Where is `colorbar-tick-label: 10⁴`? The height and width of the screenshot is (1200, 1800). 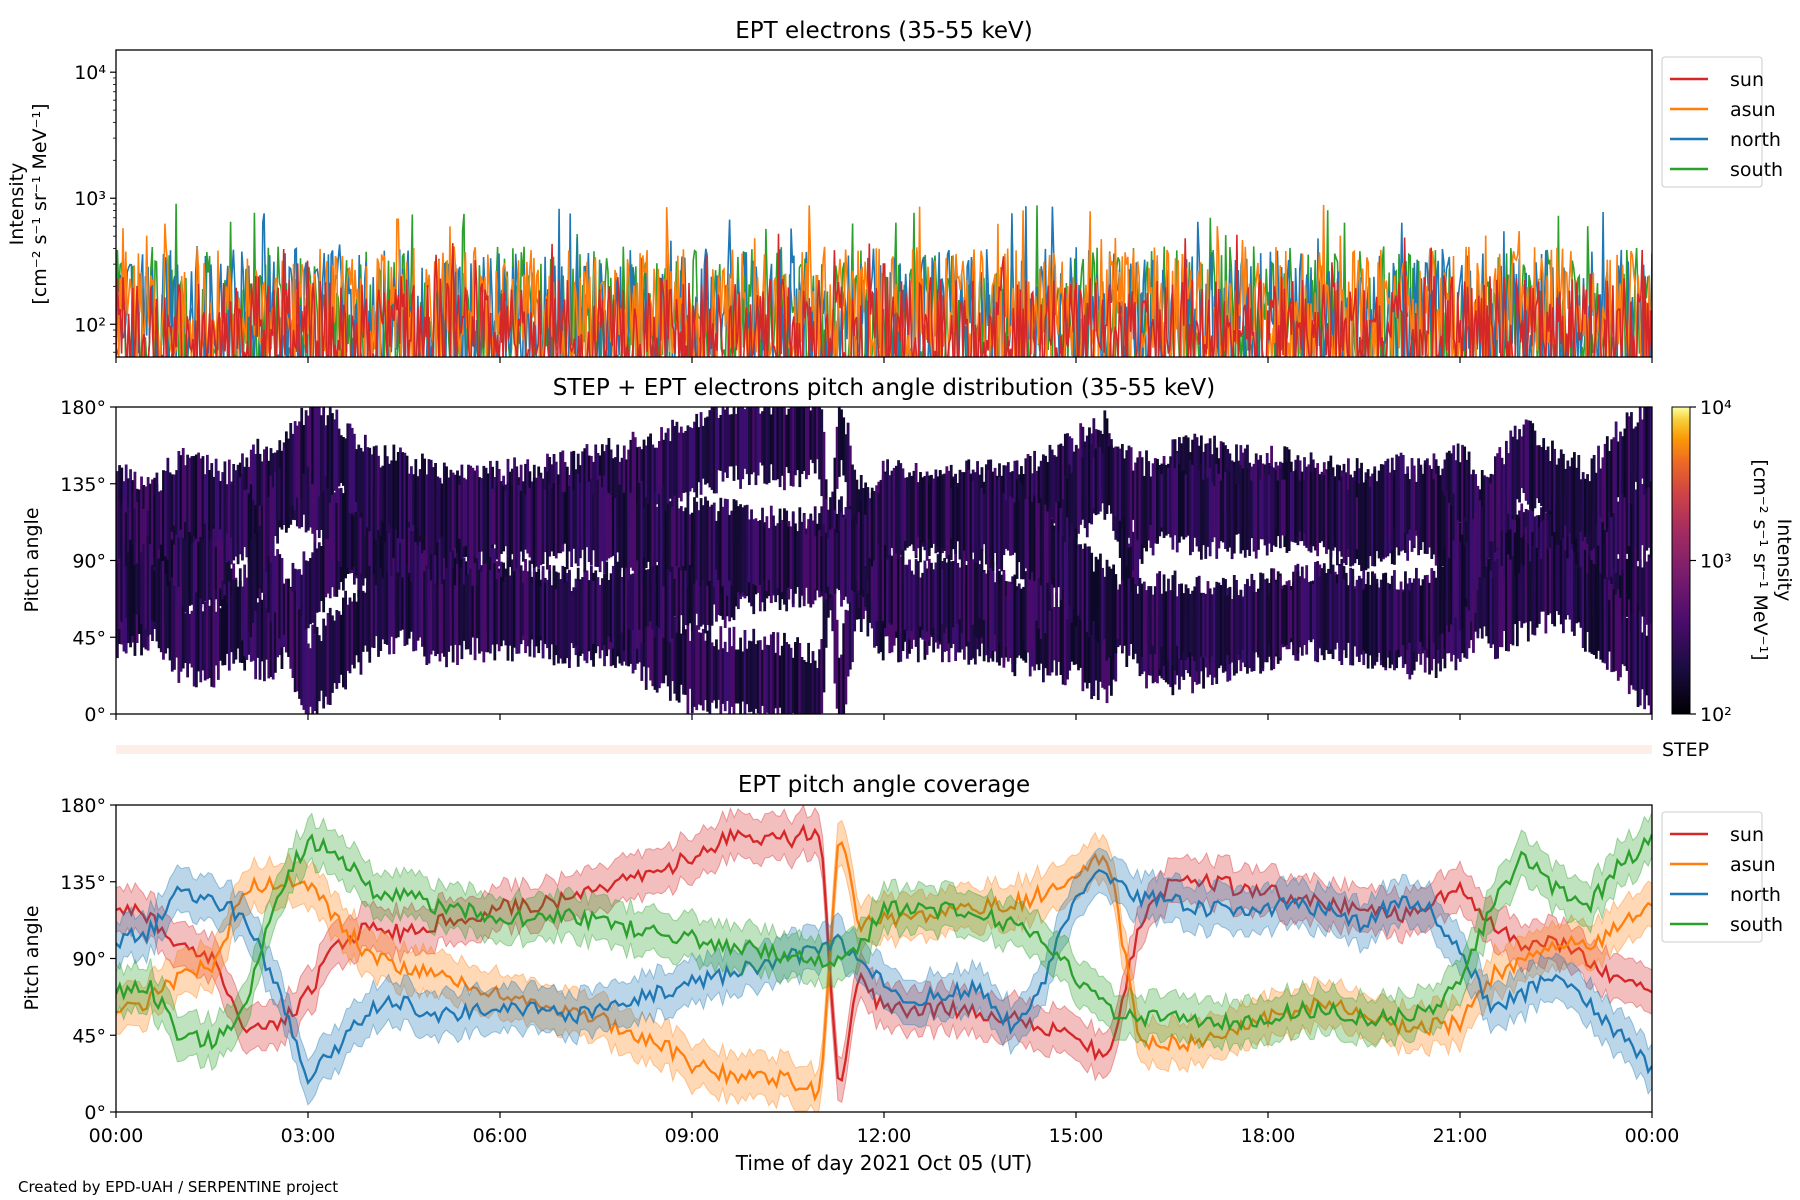
colorbar-tick-label: 10⁴ is located at coordinates (1716, 408).